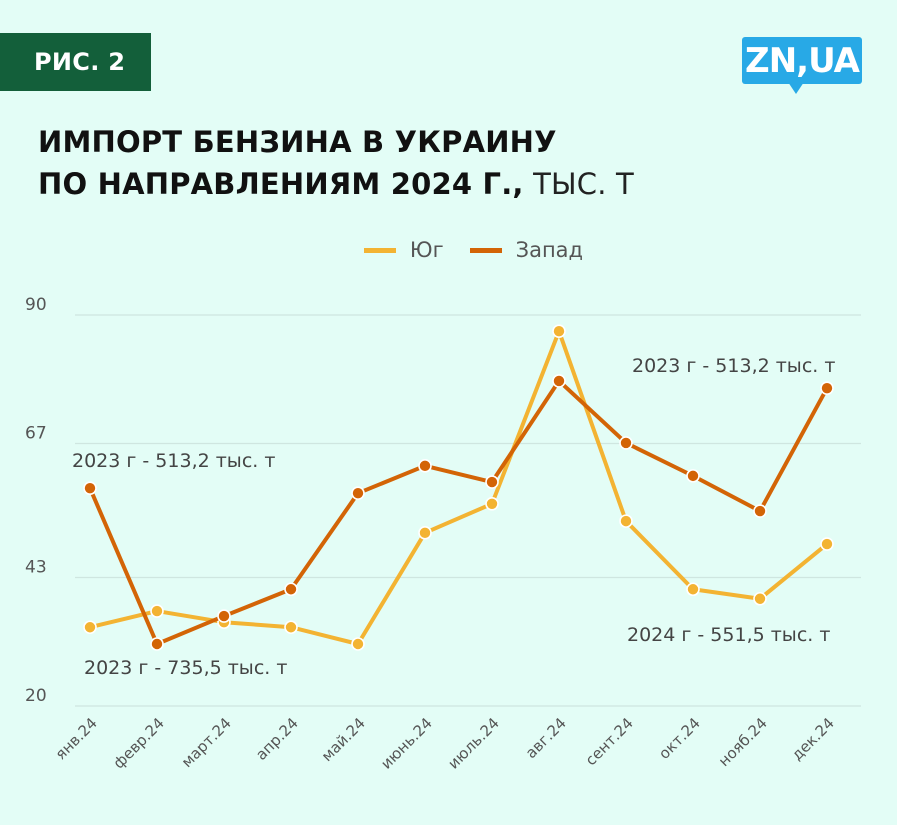 The image size is (897, 825). I want to click on x-tick-label: апр.24, so click(277, 739).